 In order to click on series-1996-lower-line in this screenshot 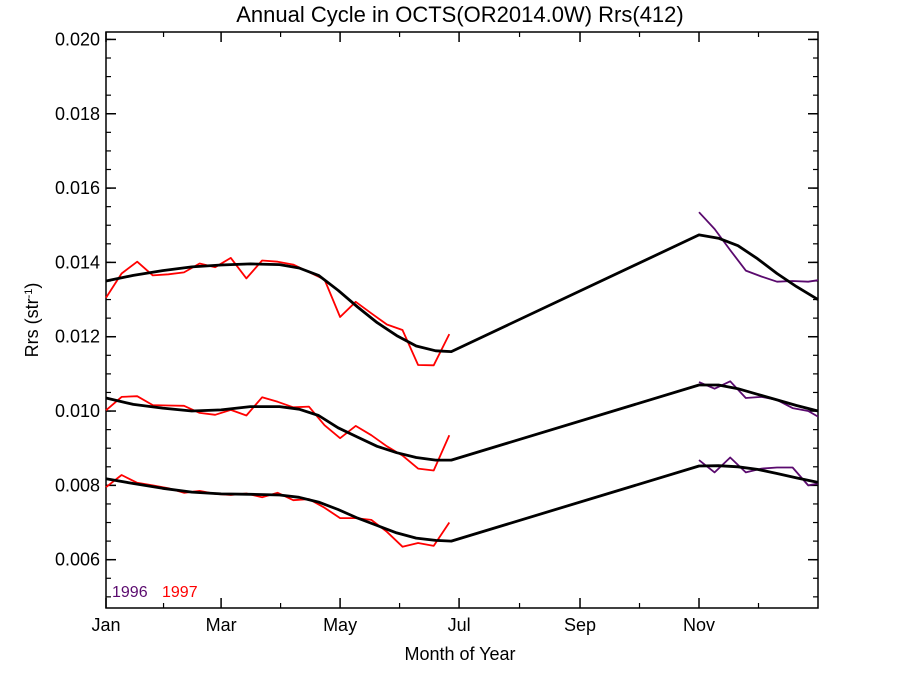, I will do `click(758, 471)`.